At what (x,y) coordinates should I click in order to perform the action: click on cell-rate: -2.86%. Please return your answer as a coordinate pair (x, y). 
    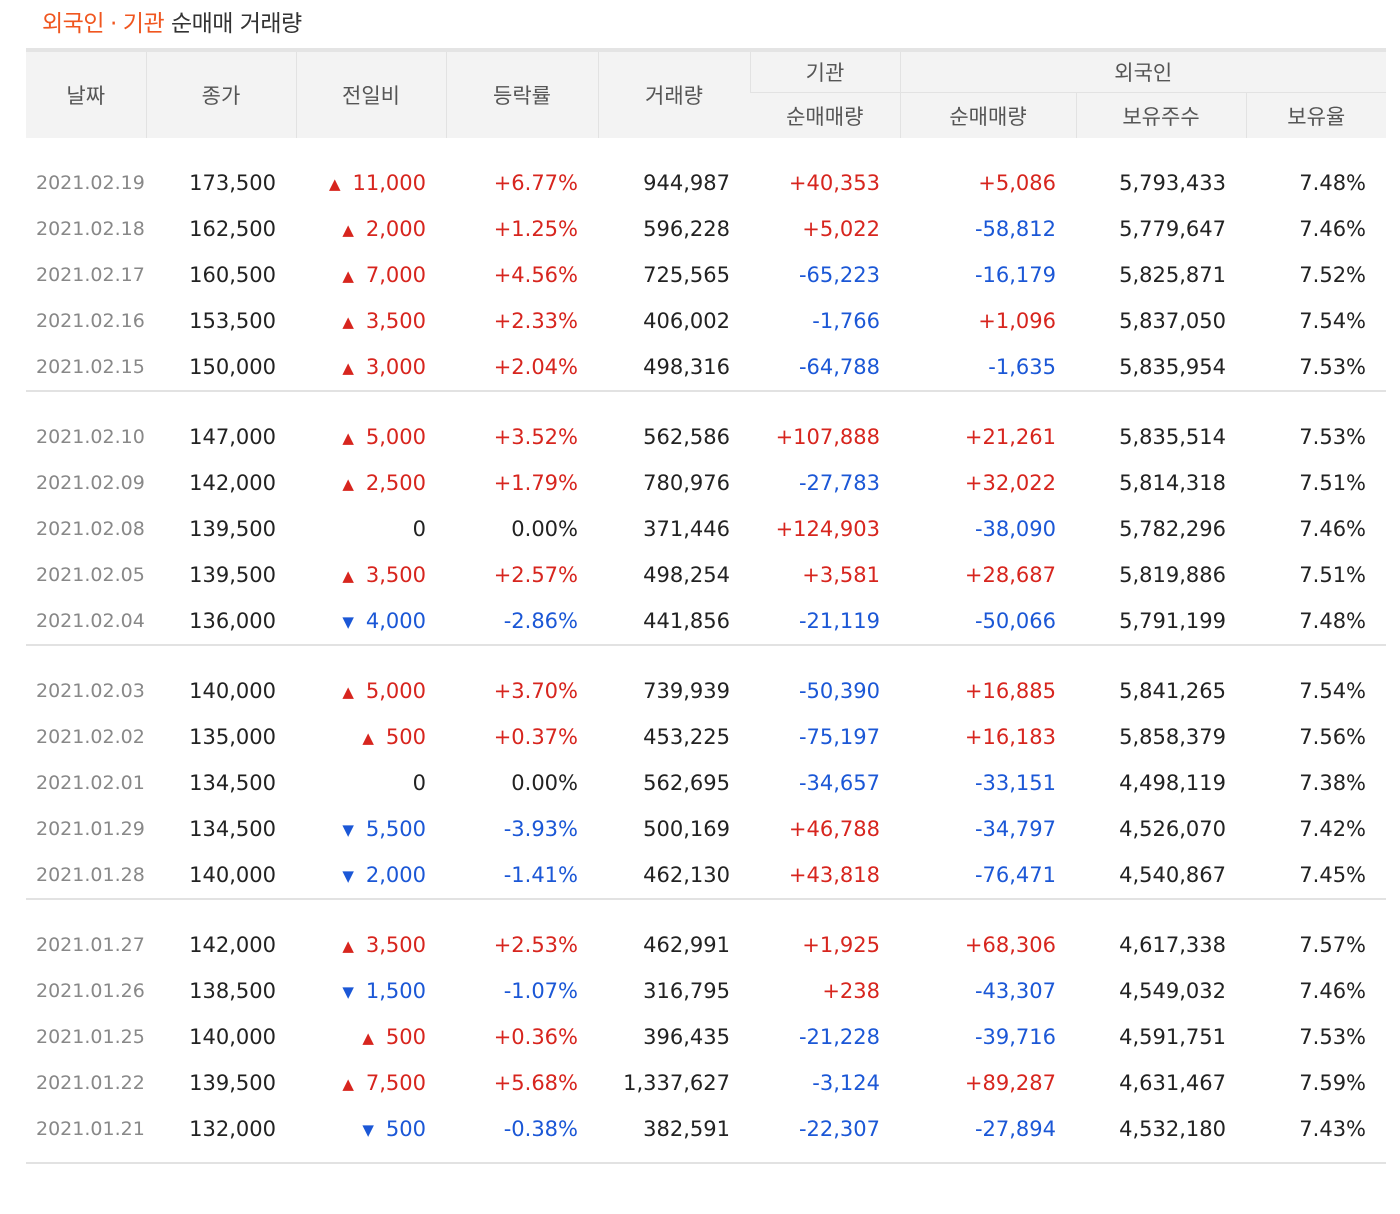
    Looking at the image, I should click on (540, 621).